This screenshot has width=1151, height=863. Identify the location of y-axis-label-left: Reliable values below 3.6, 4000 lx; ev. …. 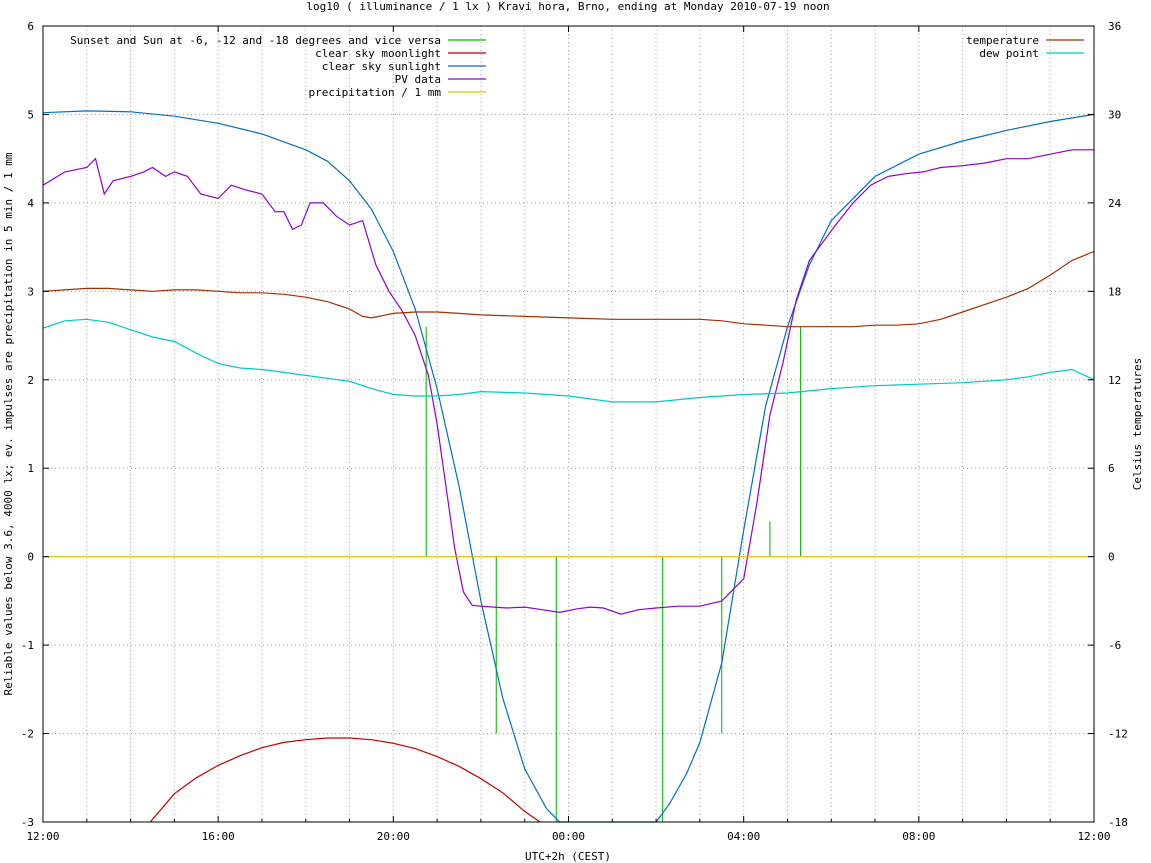
(8, 423).